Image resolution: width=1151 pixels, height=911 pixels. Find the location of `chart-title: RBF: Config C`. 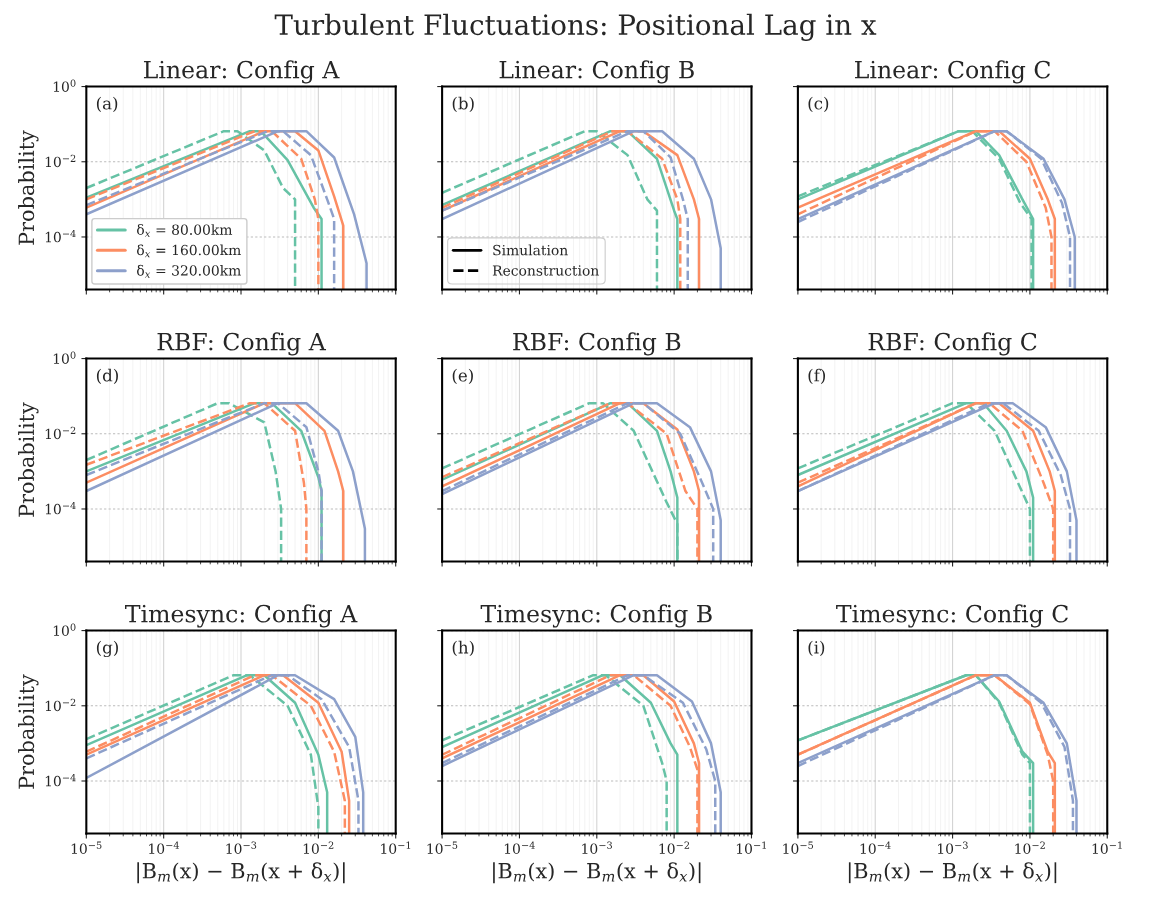

chart-title: RBF: Config C is located at coordinates (952, 344).